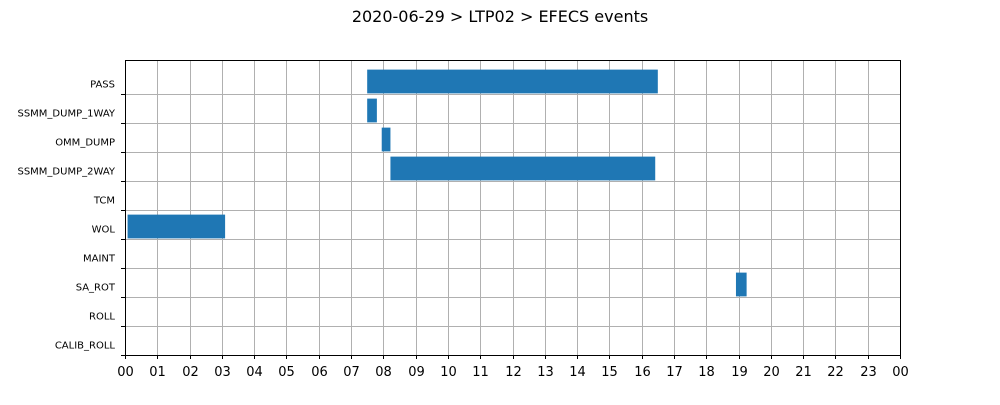  What do you see at coordinates (835, 372) in the screenshot?
I see `x-tick-label: 22` at bounding box center [835, 372].